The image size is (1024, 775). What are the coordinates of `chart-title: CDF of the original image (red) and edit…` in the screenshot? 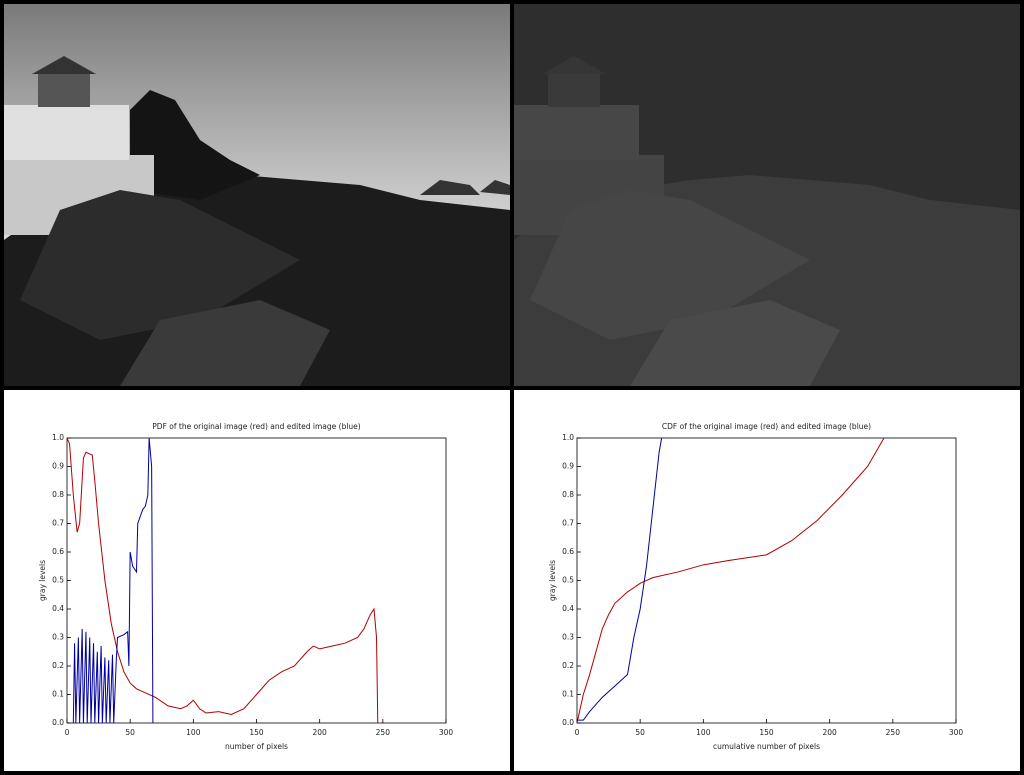 It's located at (766, 426).